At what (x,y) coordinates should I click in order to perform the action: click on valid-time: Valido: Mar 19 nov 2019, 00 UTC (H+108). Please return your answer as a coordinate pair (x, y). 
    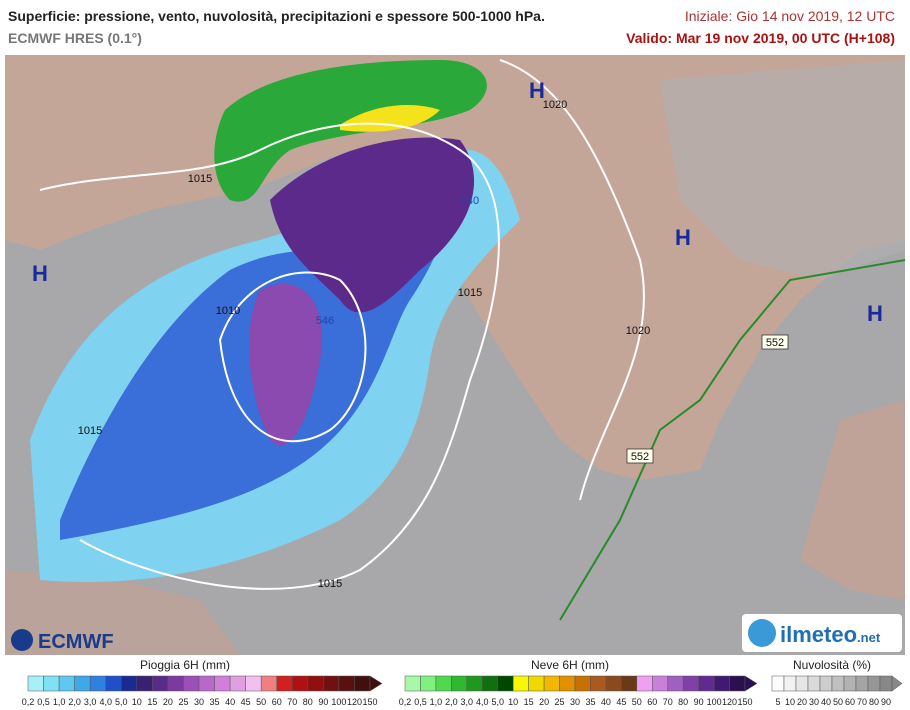
    Looking at the image, I should click on (760, 38).